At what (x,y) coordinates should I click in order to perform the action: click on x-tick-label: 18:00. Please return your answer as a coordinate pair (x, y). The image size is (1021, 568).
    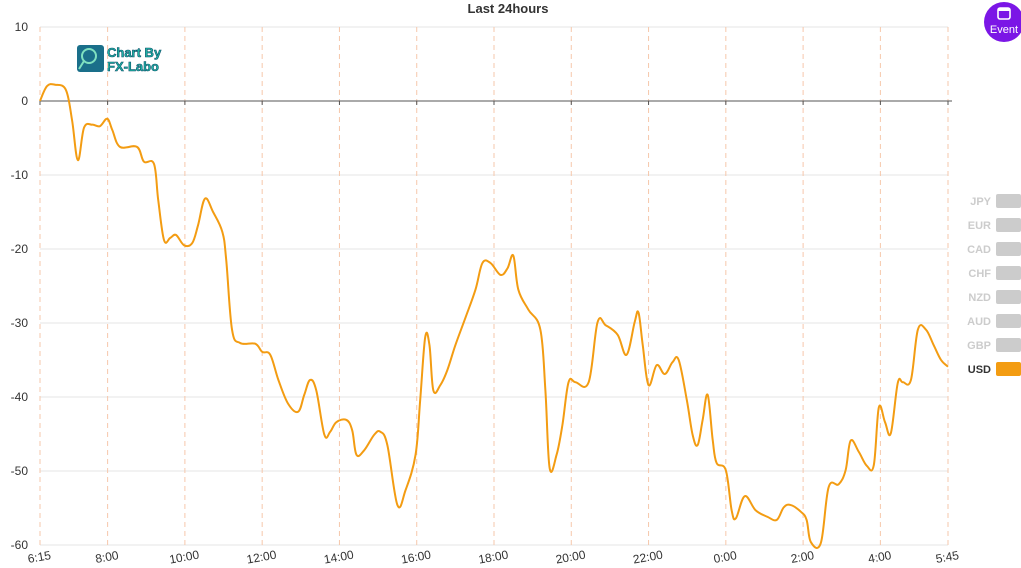
    Looking at the image, I should click on (493, 557).